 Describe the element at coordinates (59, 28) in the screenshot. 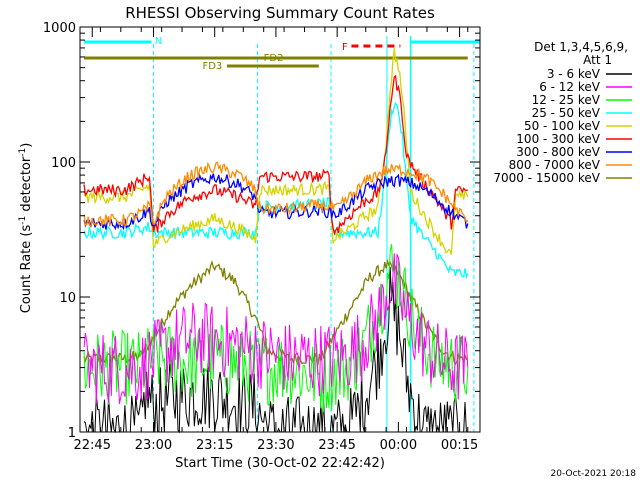

I see `y-tick-label: 1000` at that location.